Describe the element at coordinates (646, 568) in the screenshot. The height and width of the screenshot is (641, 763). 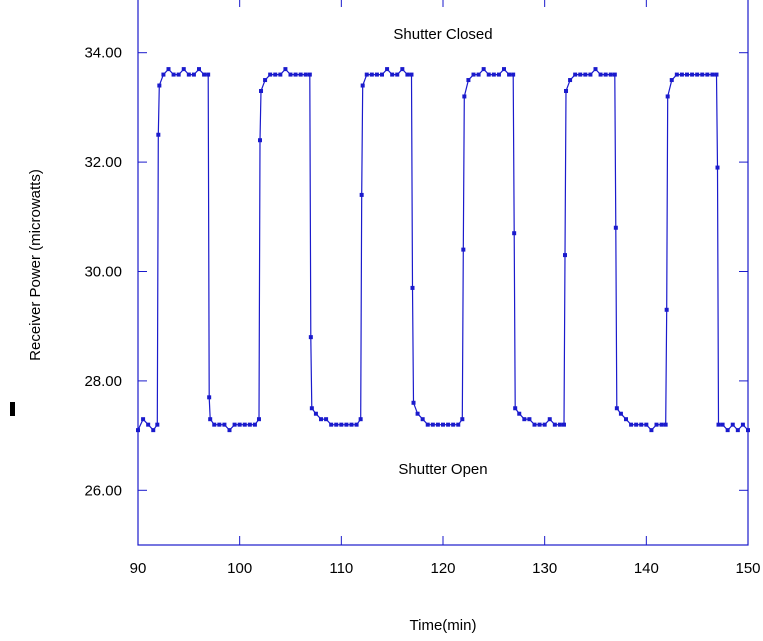
I see `x-tick-label: 140` at that location.